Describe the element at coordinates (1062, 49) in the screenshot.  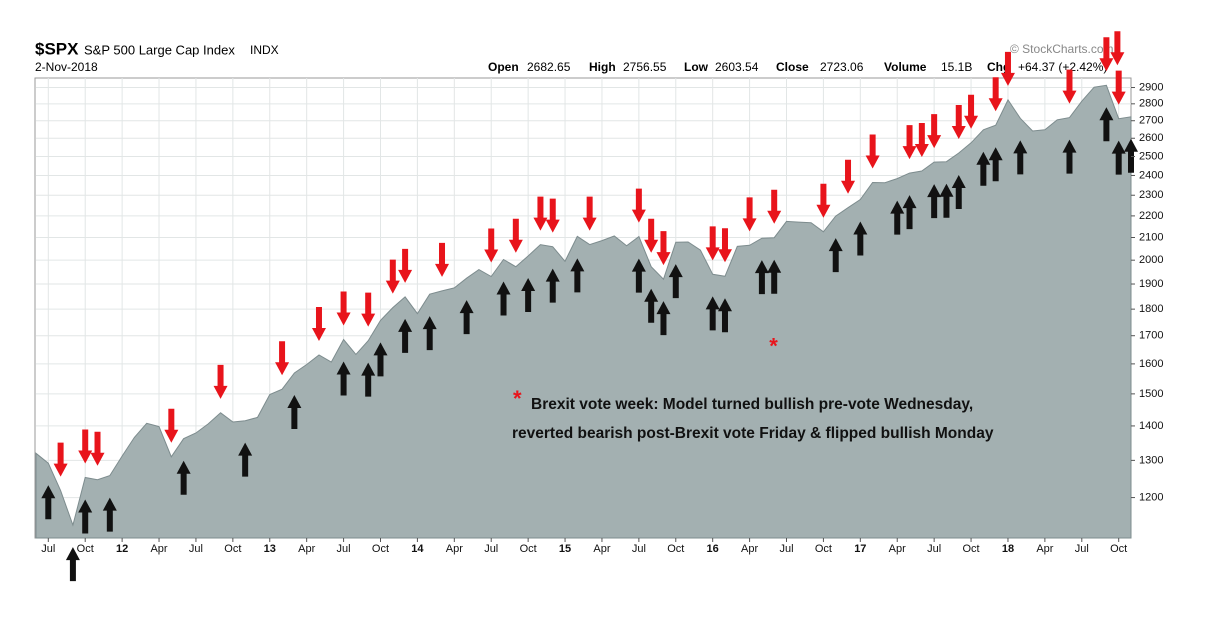
I see `source: © StockCharts.com` at that location.